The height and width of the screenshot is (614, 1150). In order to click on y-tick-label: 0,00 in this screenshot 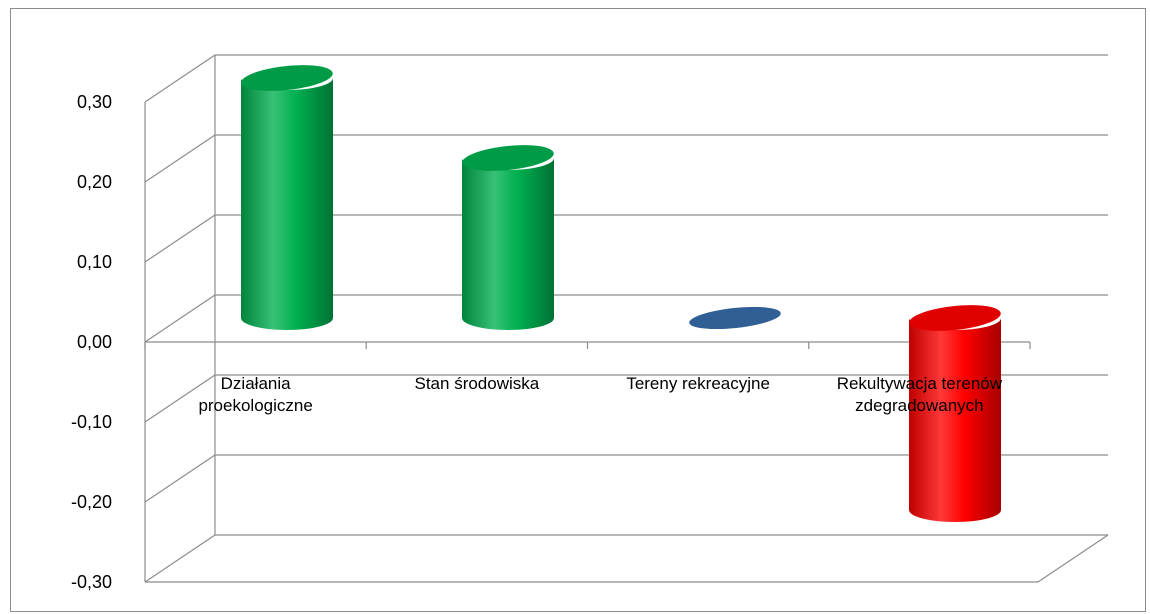, I will do `click(94, 342)`.